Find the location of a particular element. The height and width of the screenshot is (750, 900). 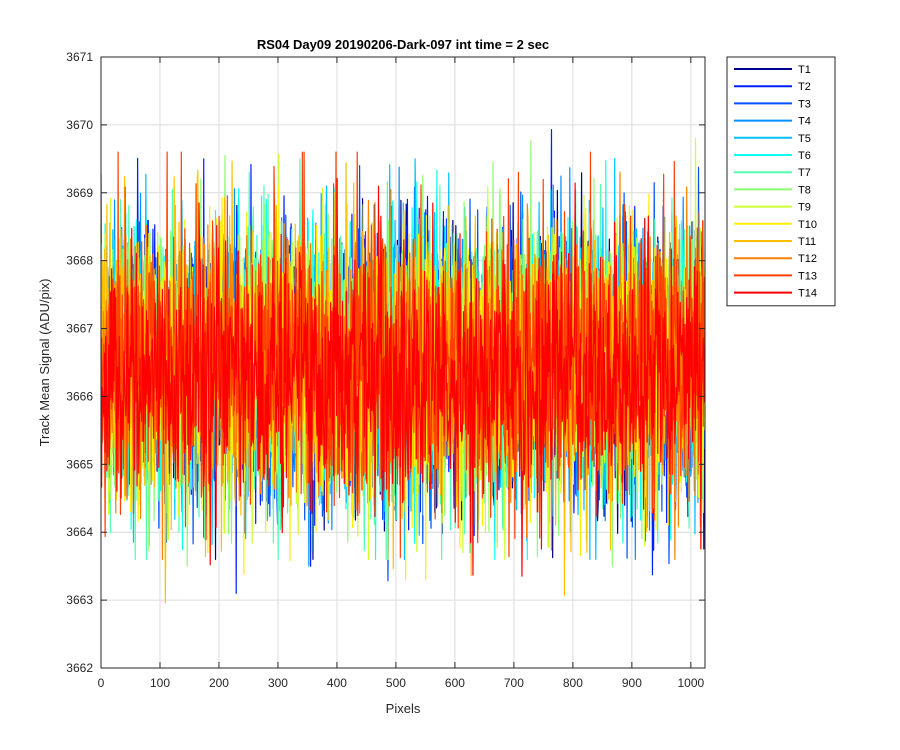

x-tick-label: 500 is located at coordinates (396, 683).